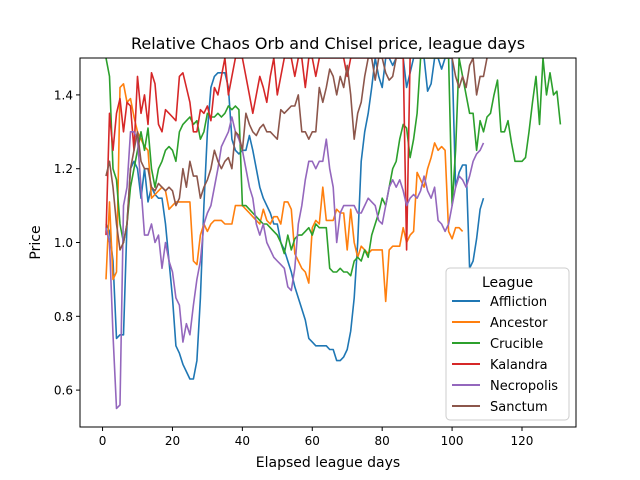 Image resolution: width=640 pixels, height=480 pixels. I want to click on x-tick-label: 20, so click(172, 441).